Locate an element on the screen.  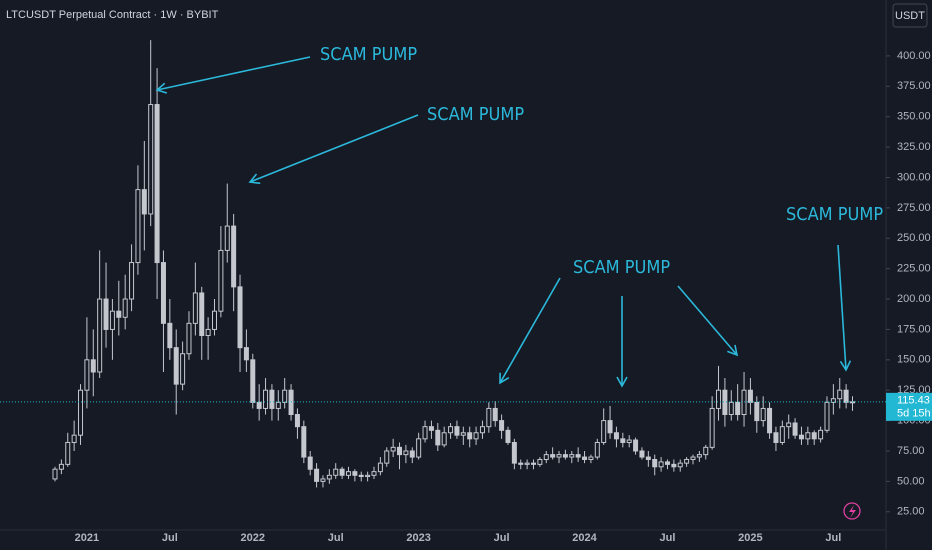
x-tick-label: 2021 is located at coordinates (87, 538).